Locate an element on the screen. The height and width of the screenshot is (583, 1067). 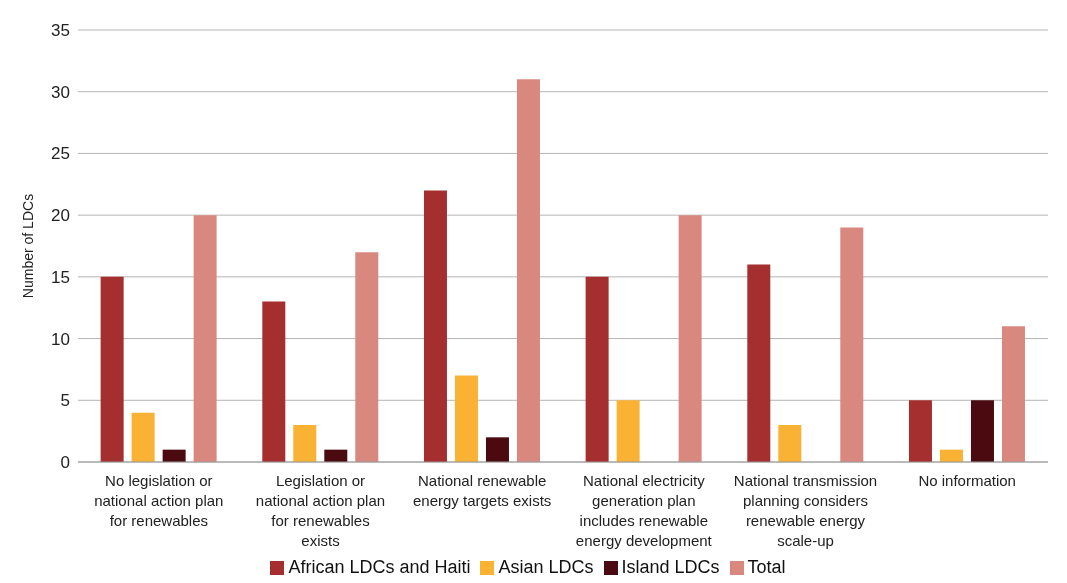
legend-label: Asian LDCs is located at coordinates (546, 567).